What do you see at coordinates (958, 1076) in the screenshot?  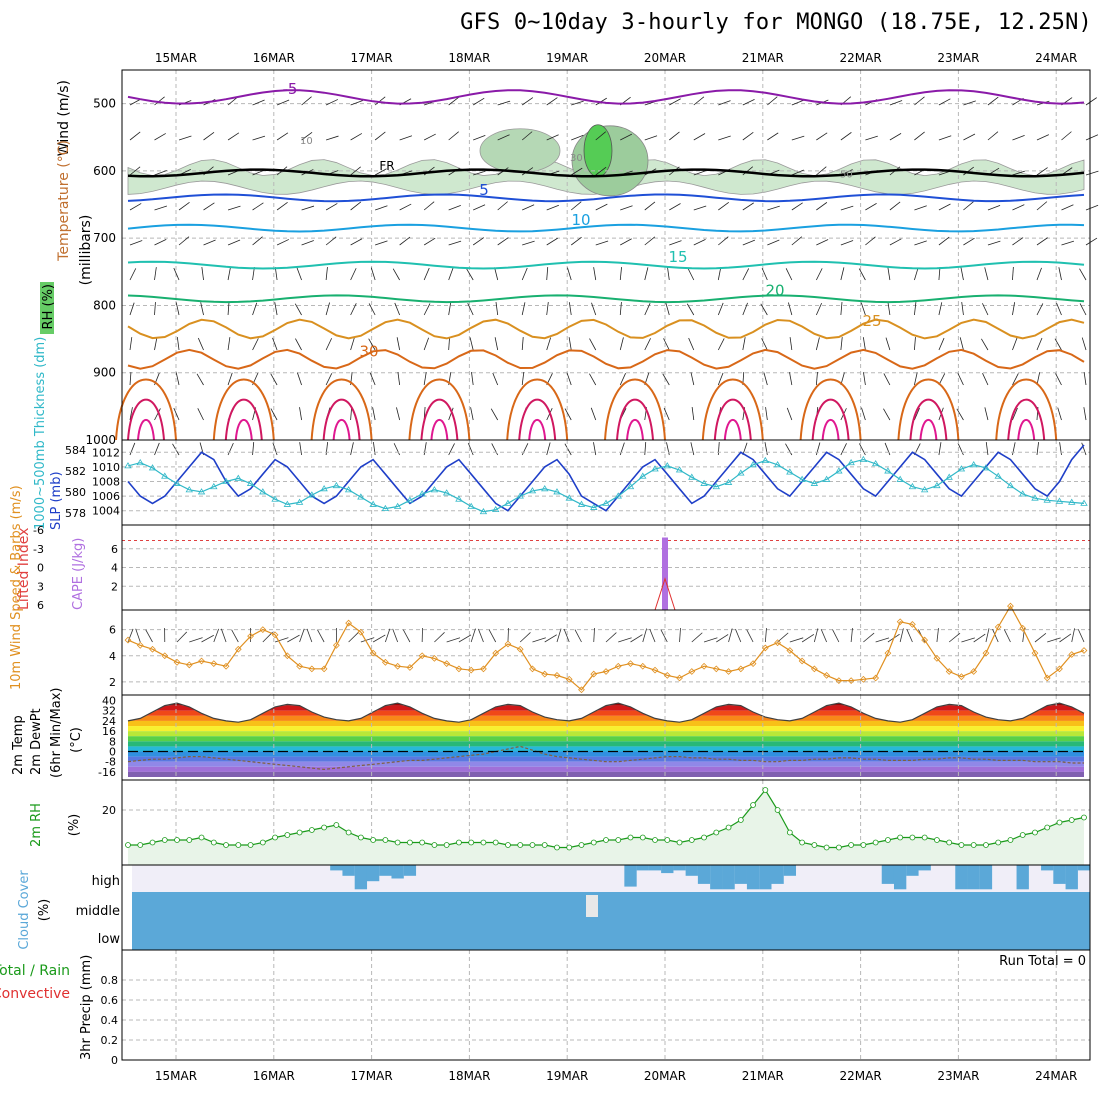 I see `day-label-bottom: 23MAR` at bounding box center [958, 1076].